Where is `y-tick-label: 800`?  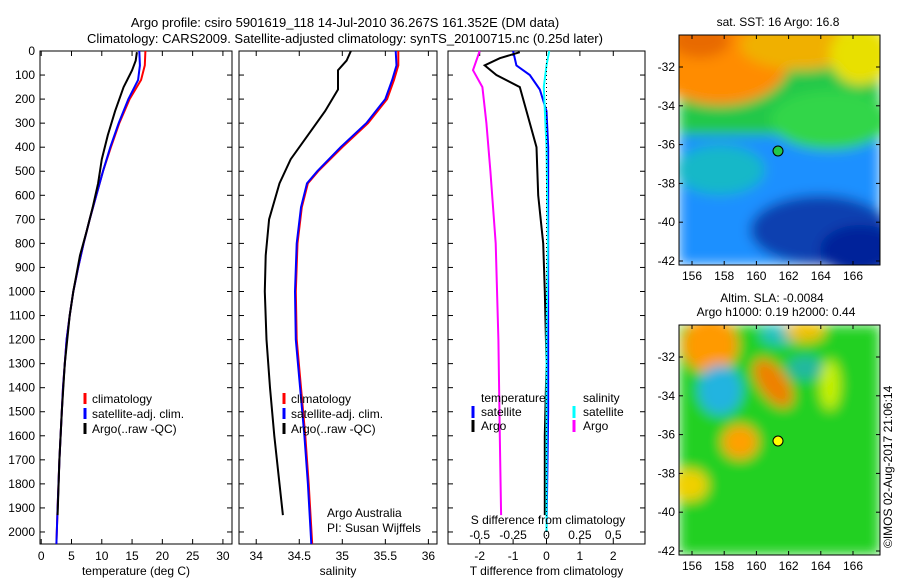
y-tick-label: 800 is located at coordinates (25, 243).